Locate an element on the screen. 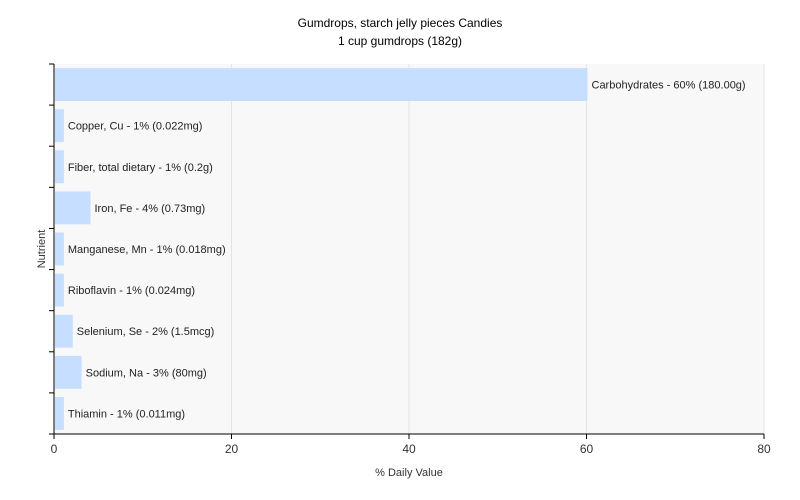 Image resolution: width=800 pixels, height=500 pixels. bar-label: Copper, Cu - 1% (0.022mg) is located at coordinates (135, 127).